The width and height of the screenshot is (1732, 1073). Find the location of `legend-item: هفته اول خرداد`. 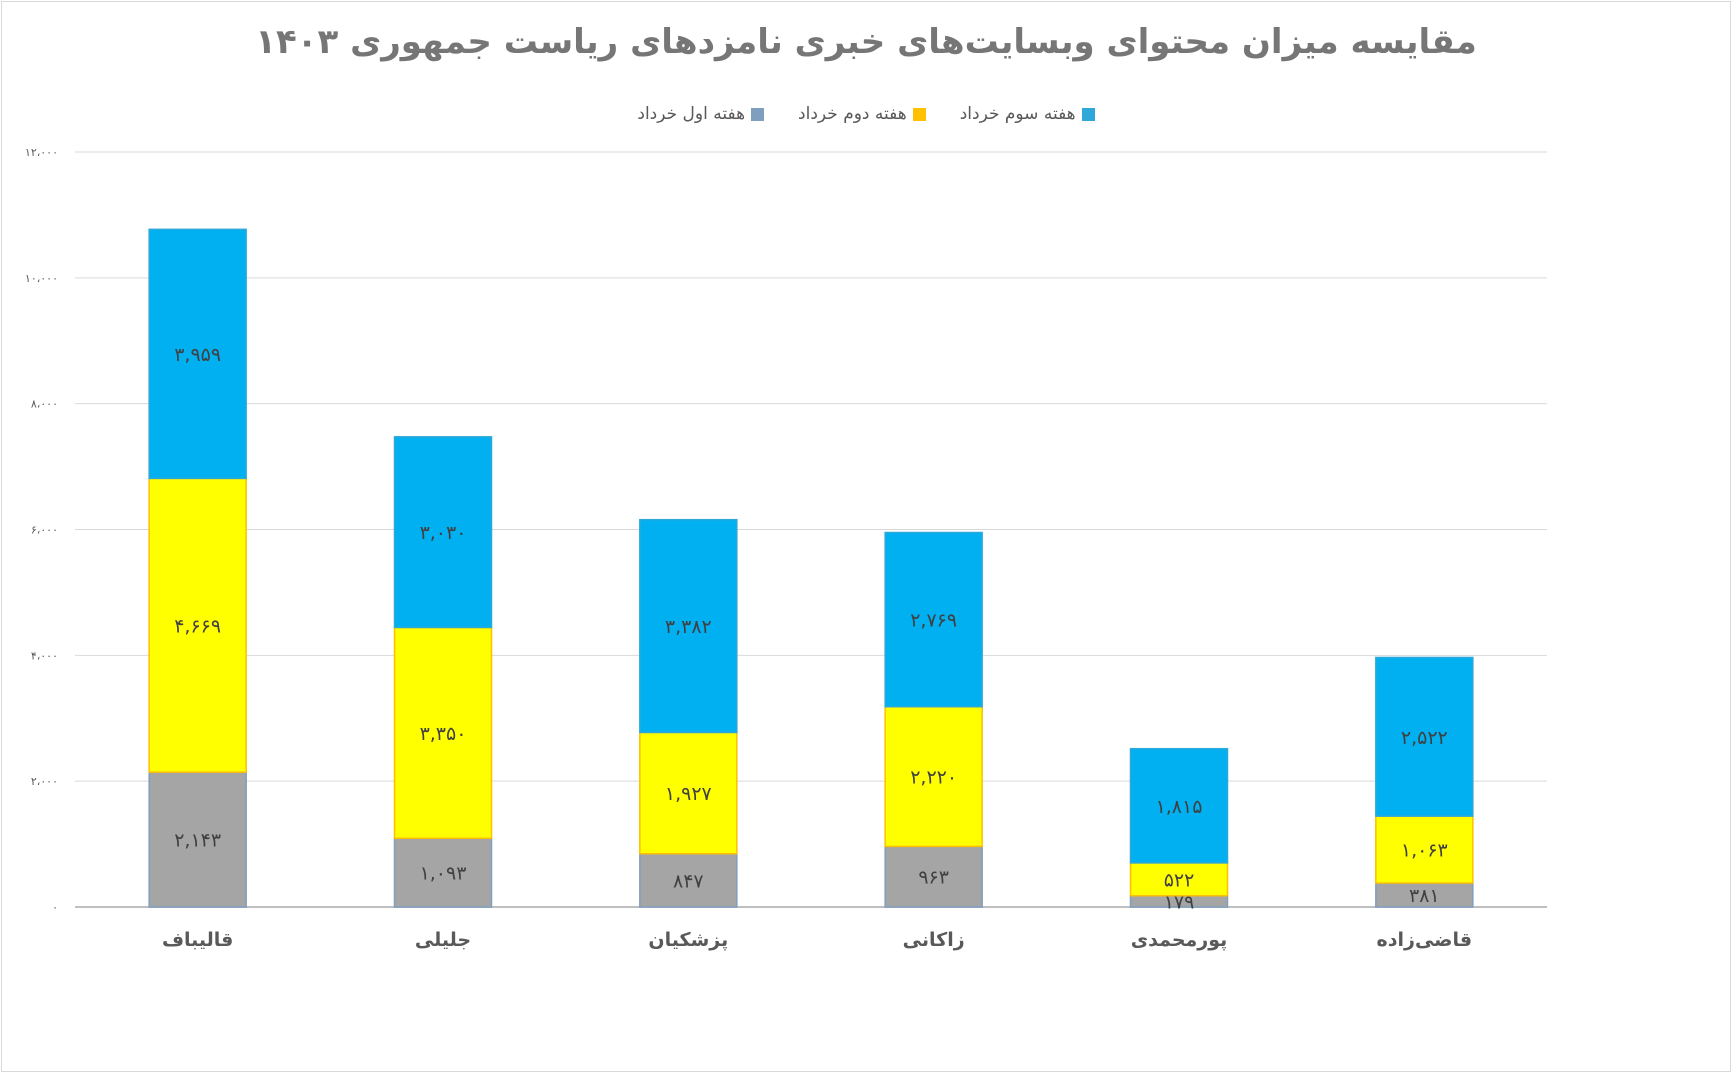

legend-item: هفته اول خرداد is located at coordinates (701, 114).